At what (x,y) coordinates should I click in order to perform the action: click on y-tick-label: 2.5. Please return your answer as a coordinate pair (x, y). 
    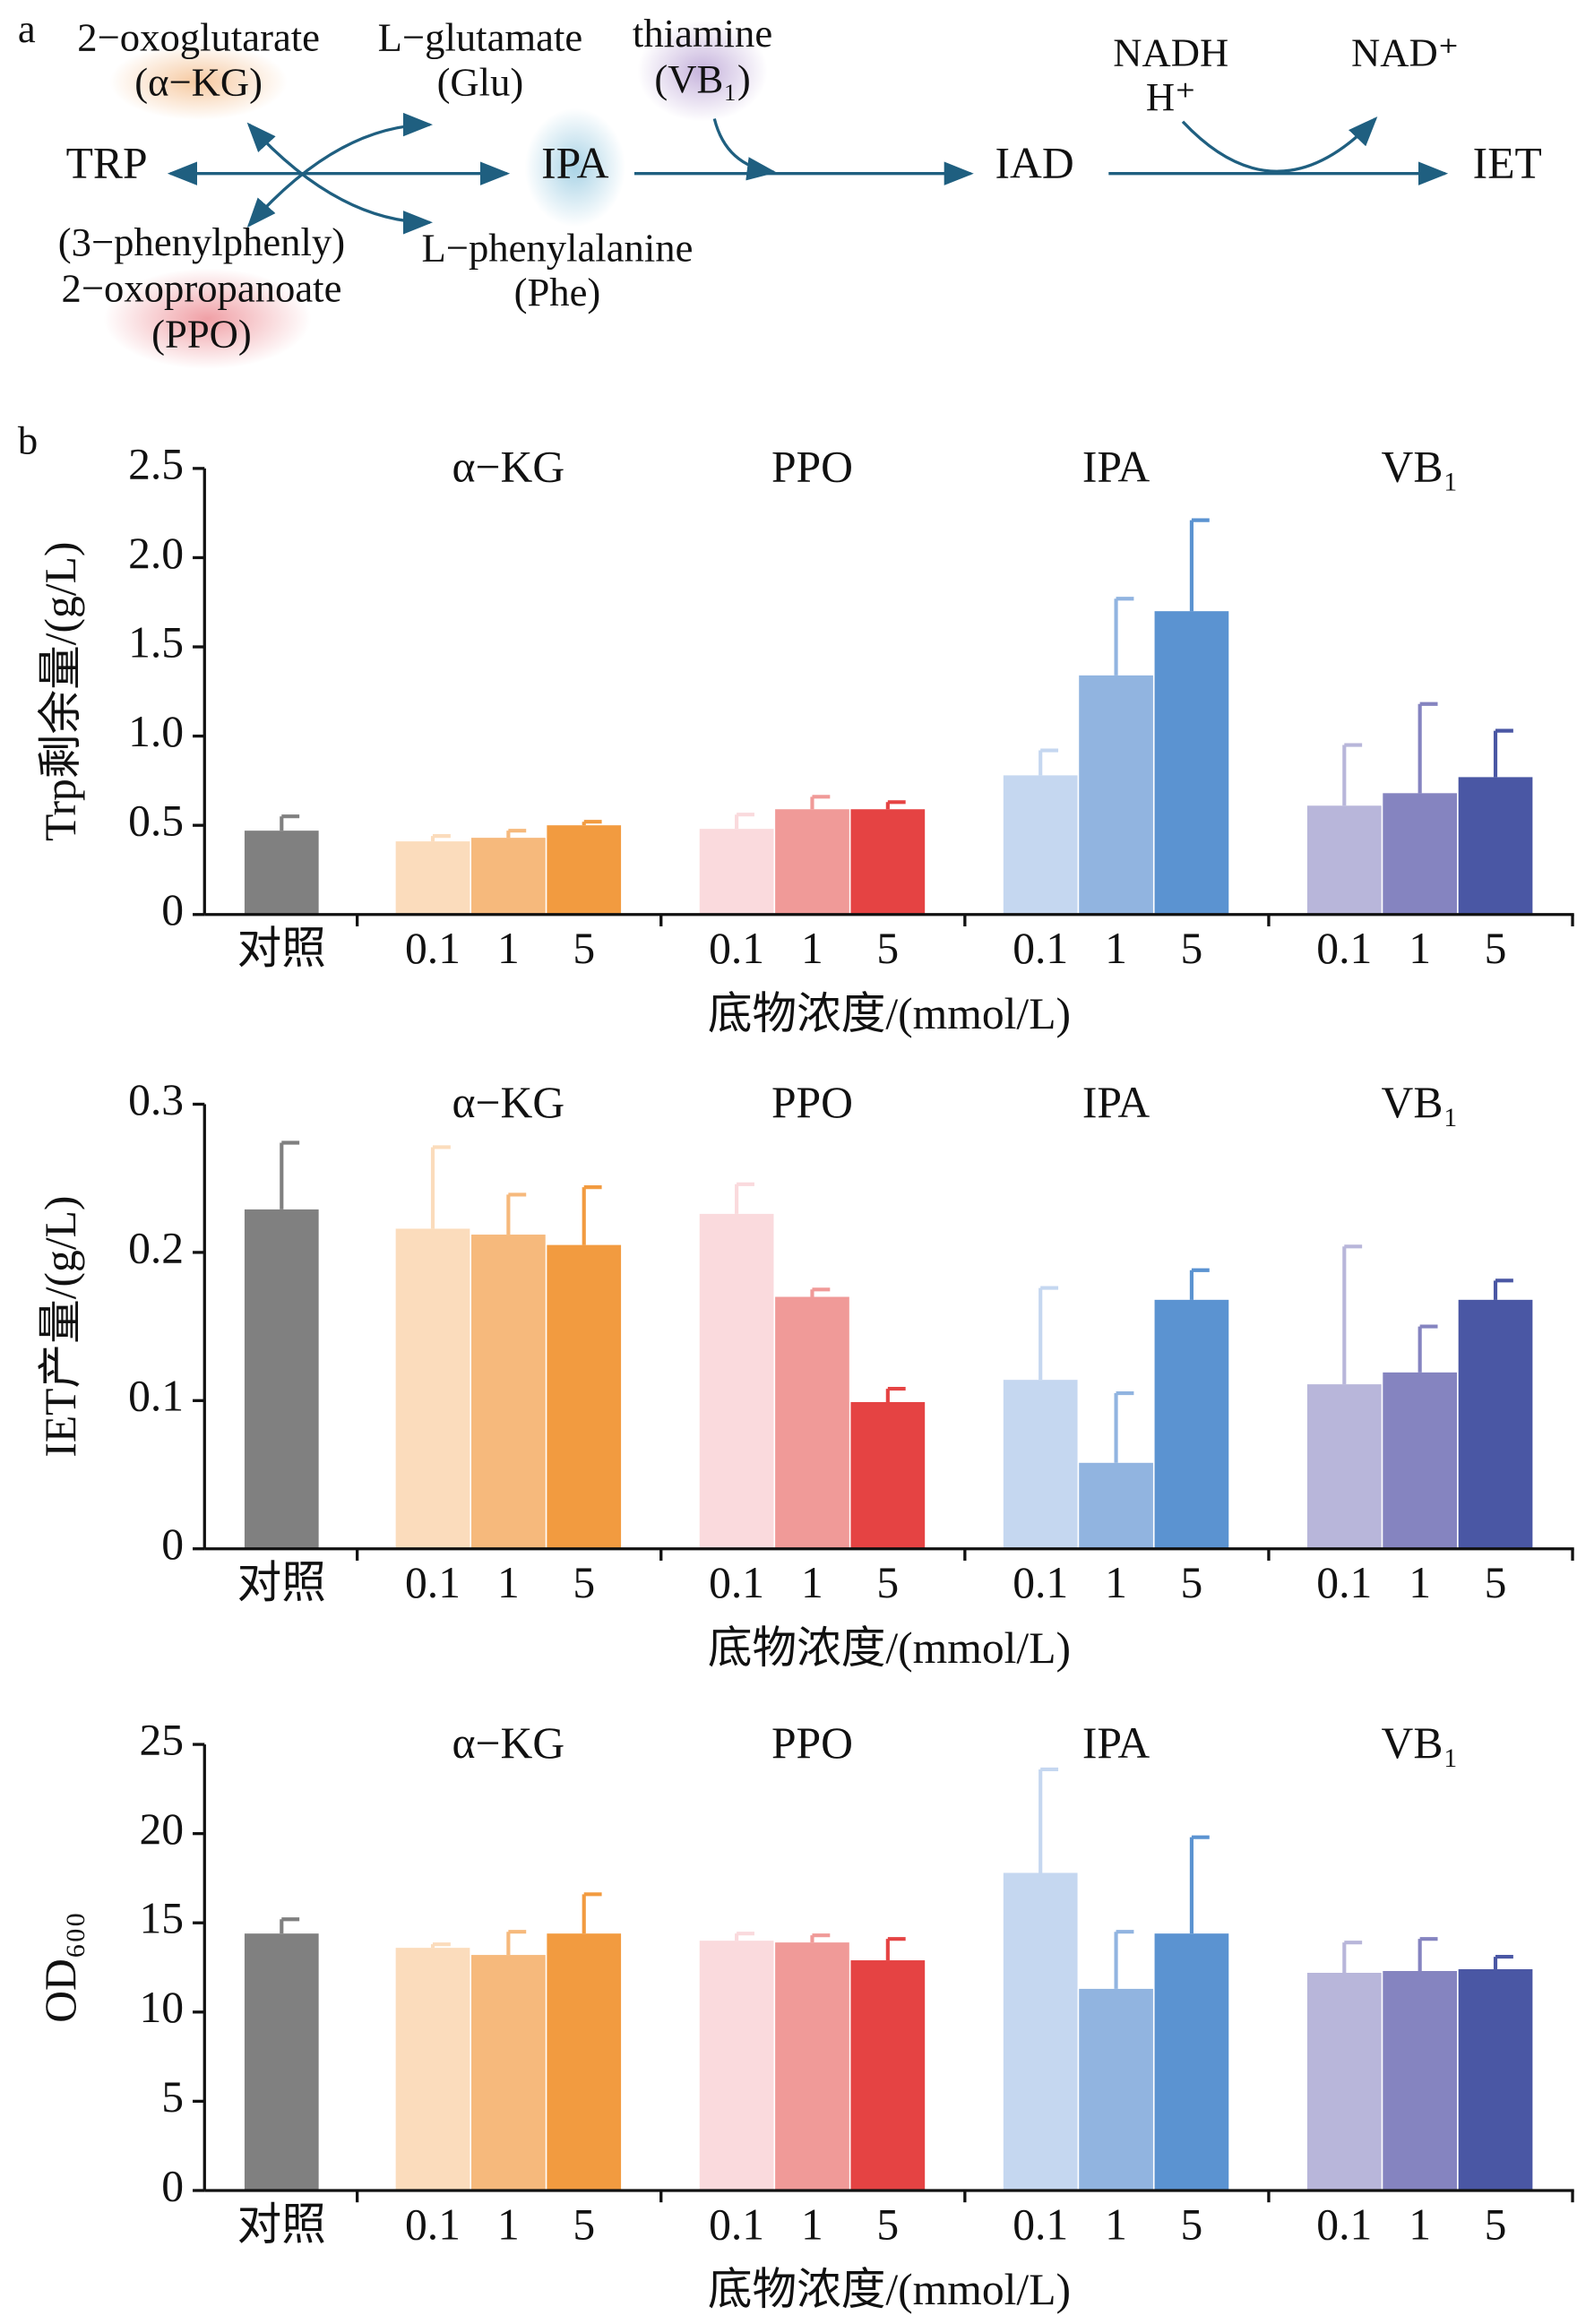
    Looking at the image, I should click on (156, 463).